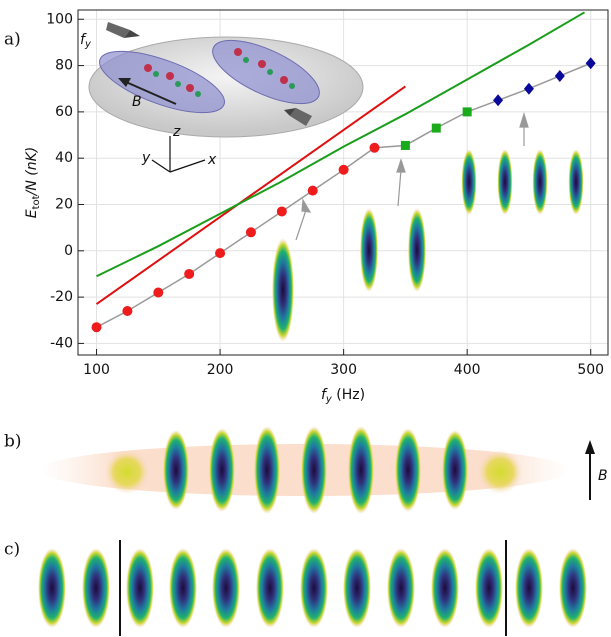 This screenshot has height=637, width=611. What do you see at coordinates (64, 158) in the screenshot?
I see `y-tick-label: 40` at bounding box center [64, 158].